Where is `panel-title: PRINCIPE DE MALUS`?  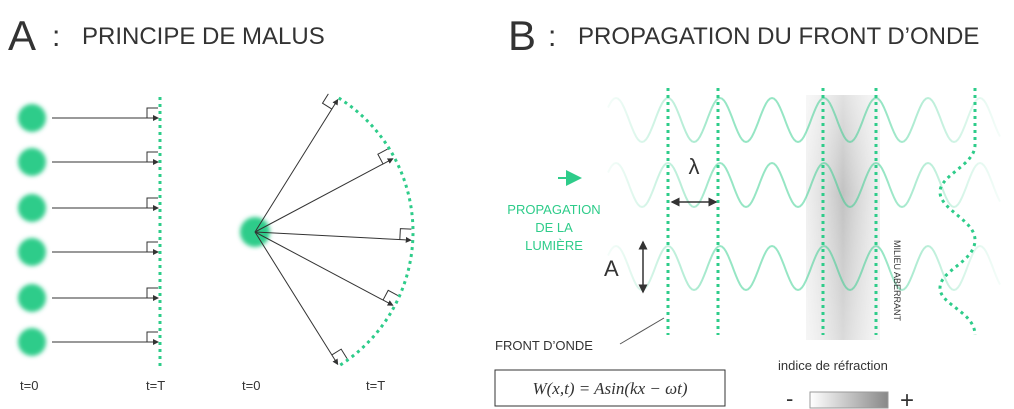 panel-title: PRINCIPE DE MALUS is located at coordinates (203, 36).